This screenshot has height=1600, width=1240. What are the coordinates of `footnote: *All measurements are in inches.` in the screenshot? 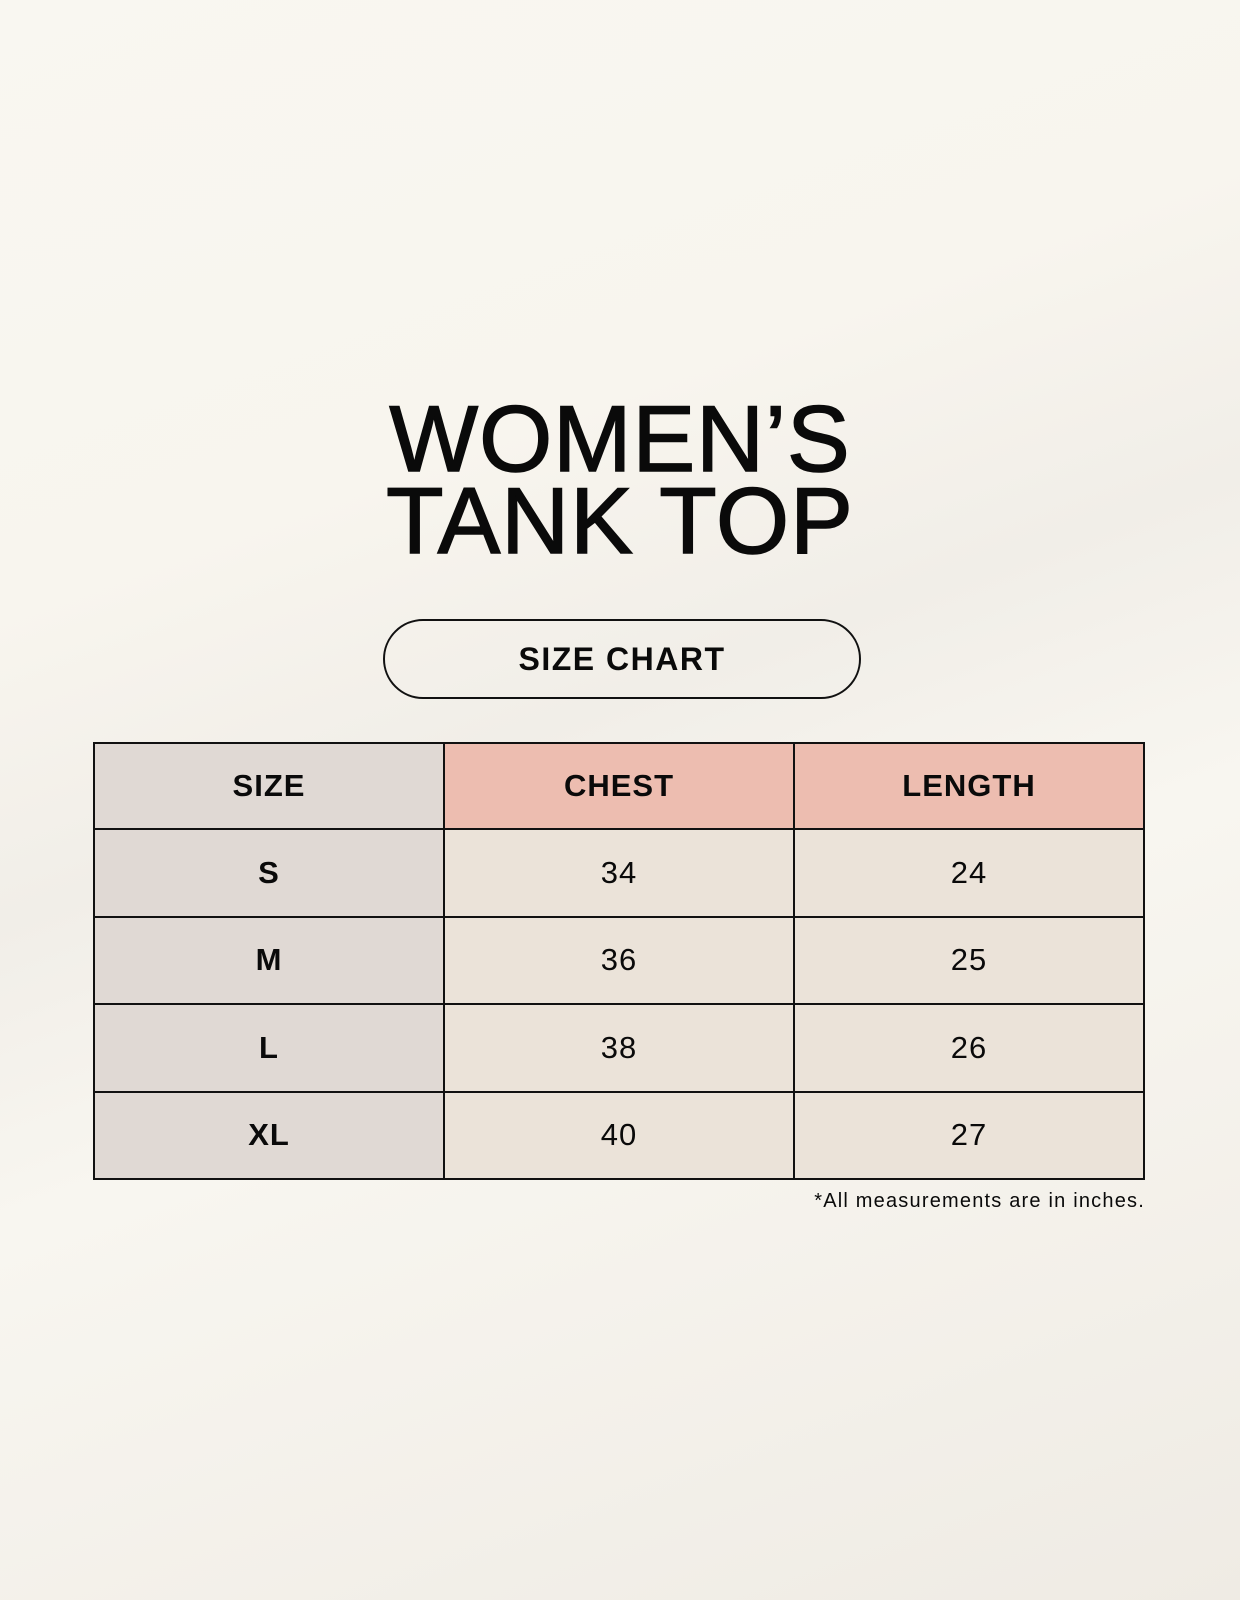 It's located at (979, 1201).